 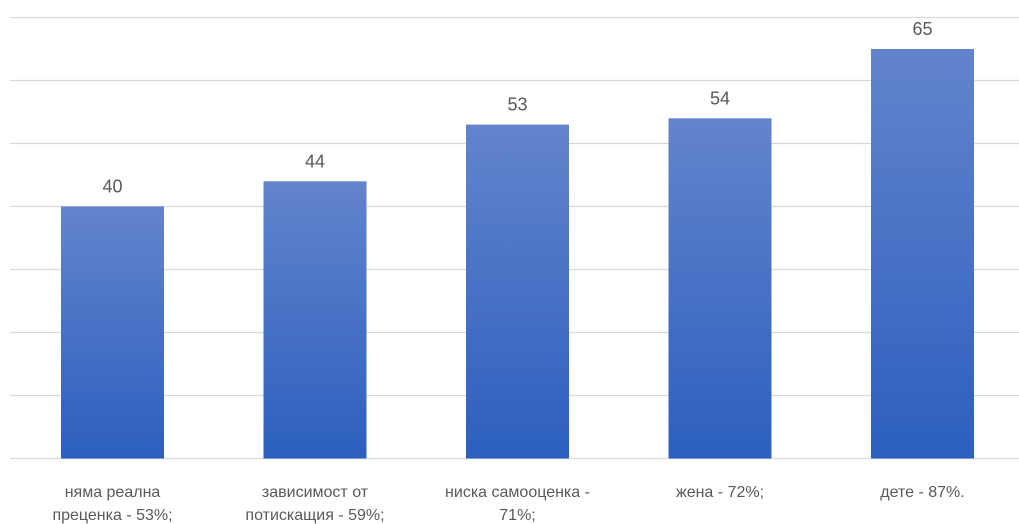 I want to click on category-label-line: няма реална, so click(x=113, y=492).